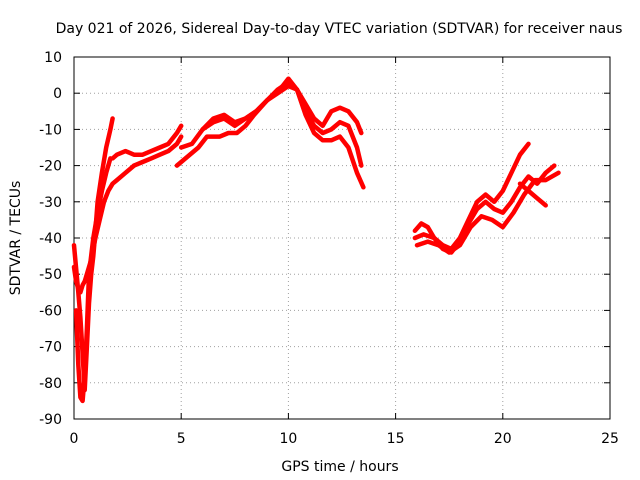 This screenshot has height=480, width=640. Describe the element at coordinates (50, 348) in the screenshot. I see `y-tick-label: -70` at that location.